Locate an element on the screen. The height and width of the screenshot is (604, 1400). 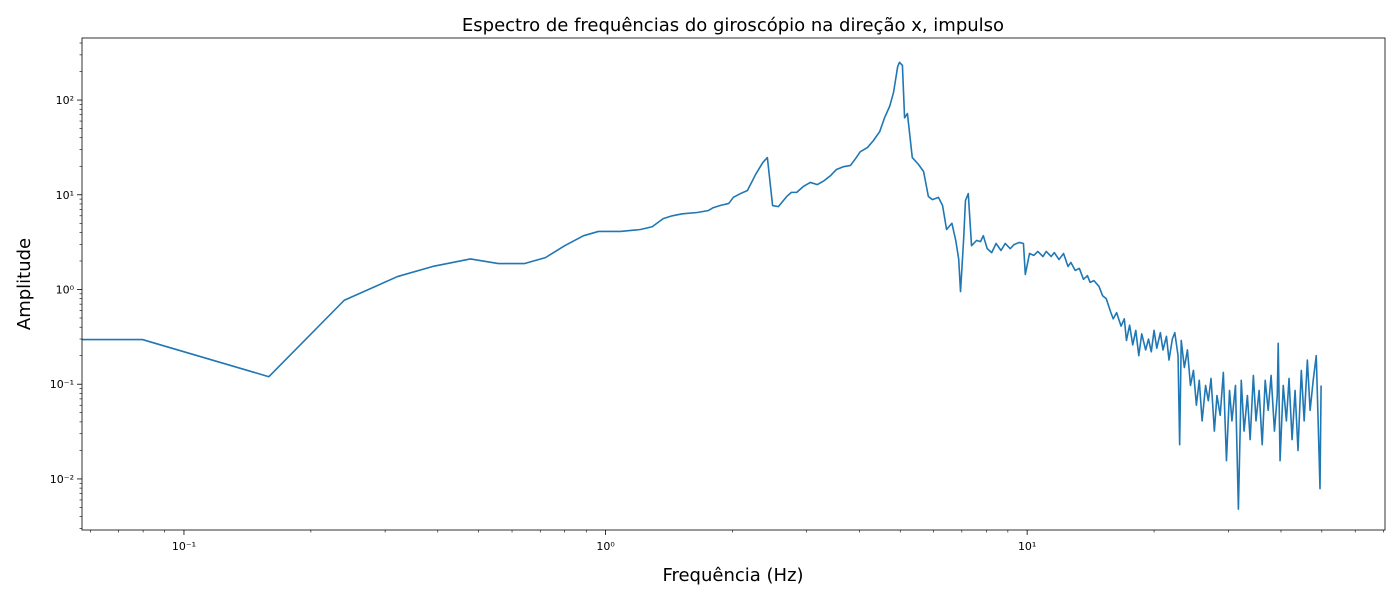
x-axis-label: Frequência (Hz) is located at coordinates (732, 575).